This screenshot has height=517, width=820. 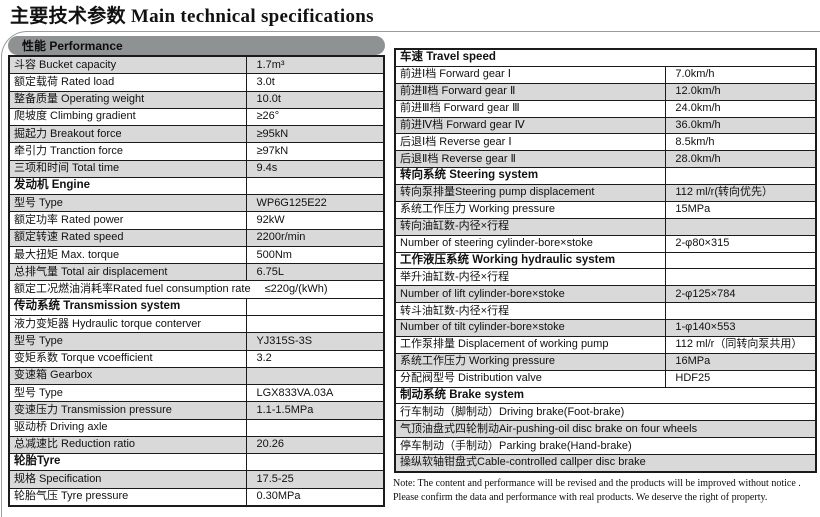 I want to click on spec-value: 16MPa, so click(x=740, y=361).